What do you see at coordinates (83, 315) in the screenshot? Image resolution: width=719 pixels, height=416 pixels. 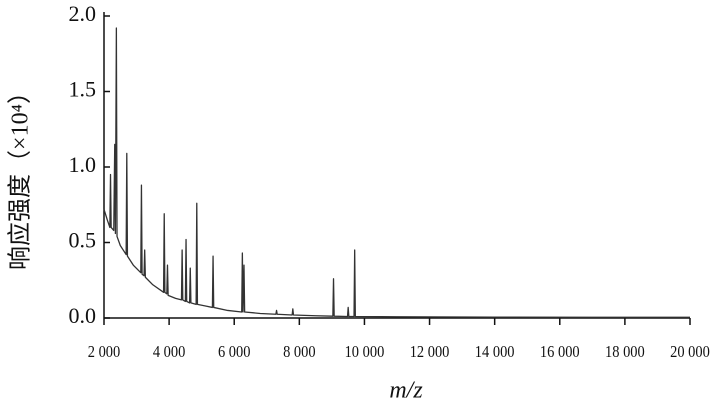 I see `y-tick-label: 0.0` at bounding box center [83, 315].